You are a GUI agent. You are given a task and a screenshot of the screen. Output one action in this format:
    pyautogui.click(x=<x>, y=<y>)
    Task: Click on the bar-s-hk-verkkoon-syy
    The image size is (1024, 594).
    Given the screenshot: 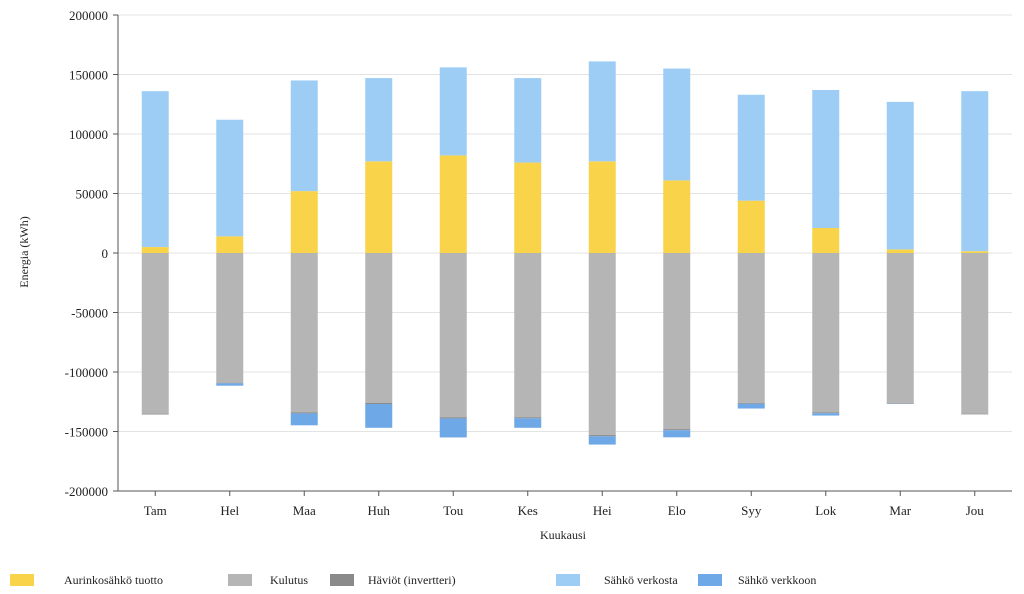 What is the action you would take?
    pyautogui.click(x=751, y=406)
    